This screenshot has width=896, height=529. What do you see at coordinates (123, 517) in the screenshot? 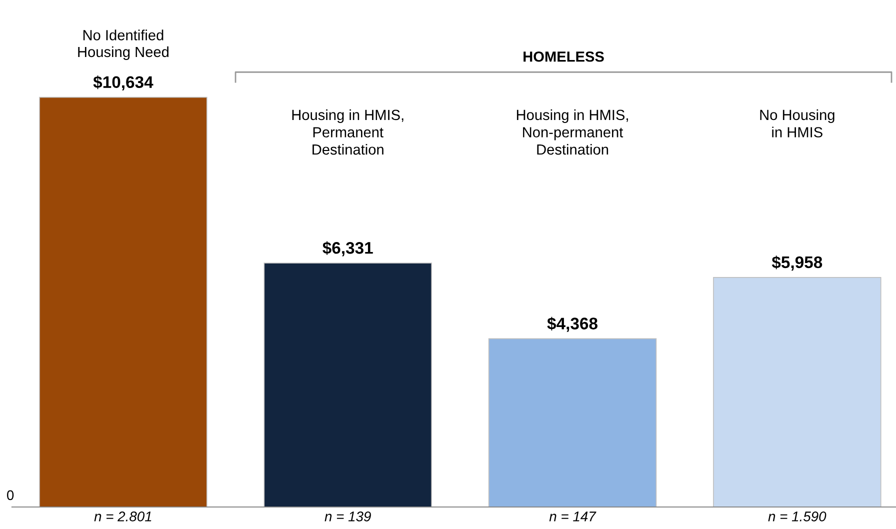
I see `x-tick-label: n = 2.801` at bounding box center [123, 517].